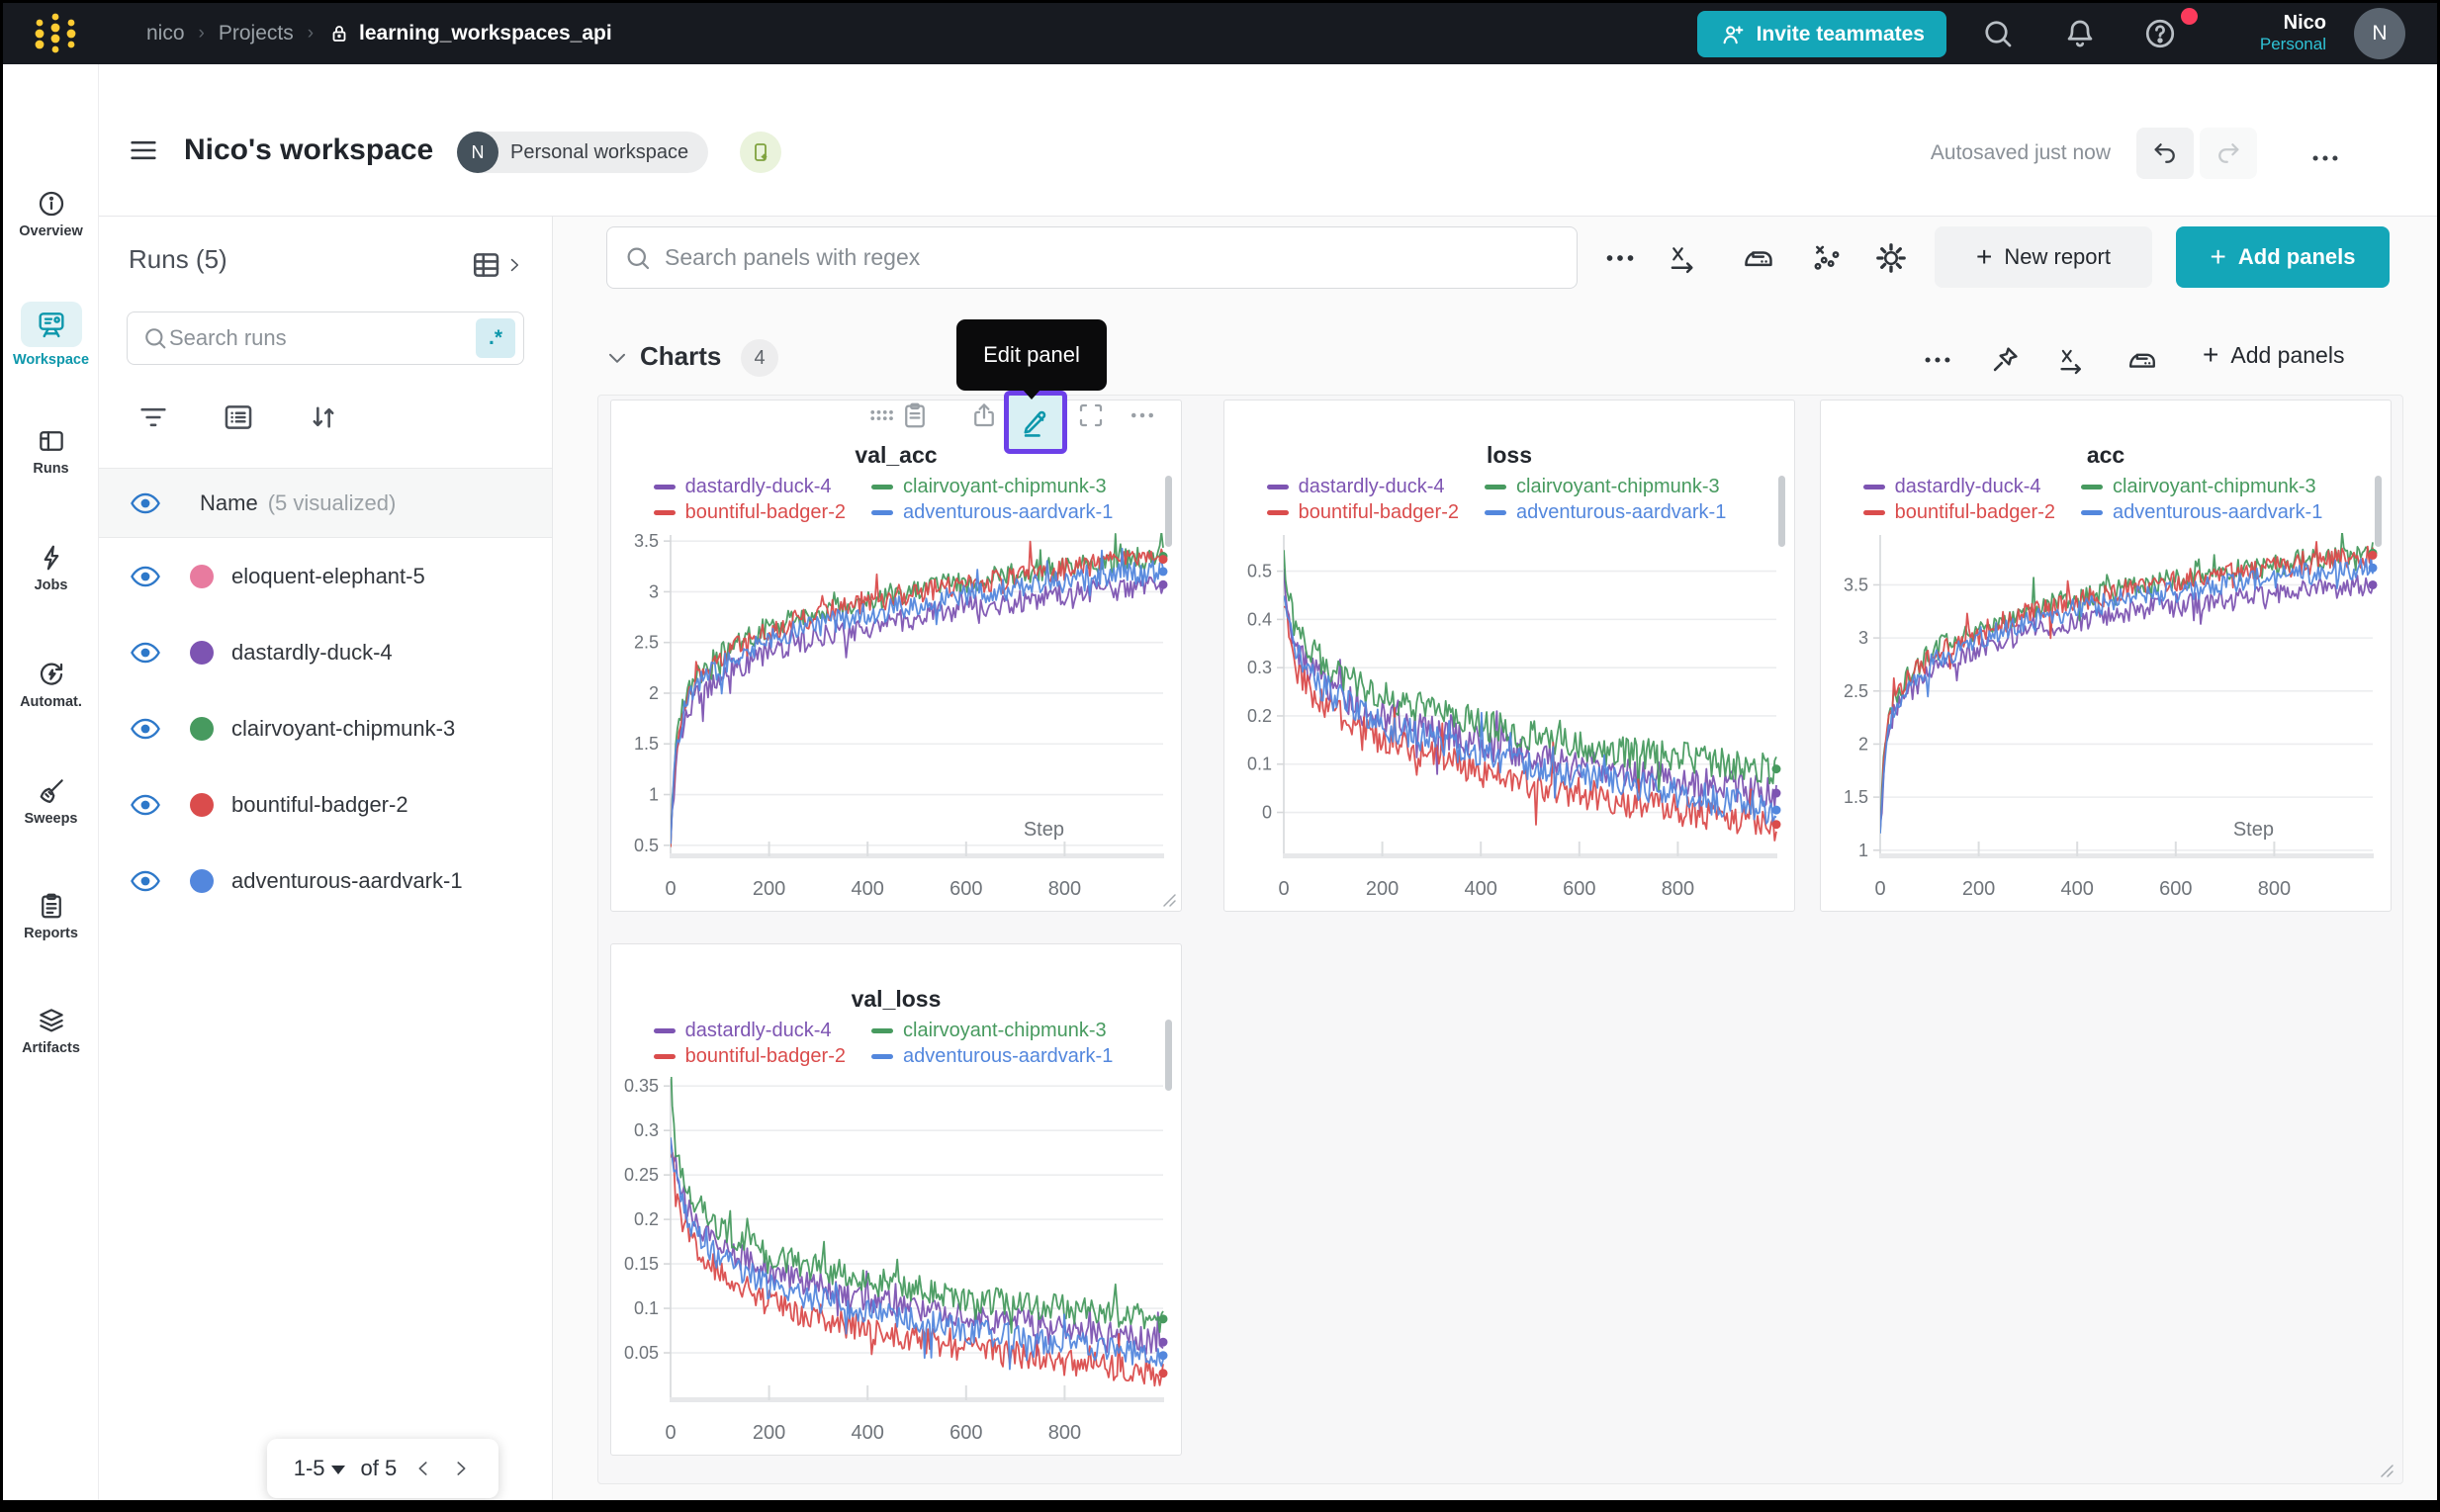  What do you see at coordinates (617, 358) in the screenshot?
I see `chevron-down-icon` at bounding box center [617, 358].